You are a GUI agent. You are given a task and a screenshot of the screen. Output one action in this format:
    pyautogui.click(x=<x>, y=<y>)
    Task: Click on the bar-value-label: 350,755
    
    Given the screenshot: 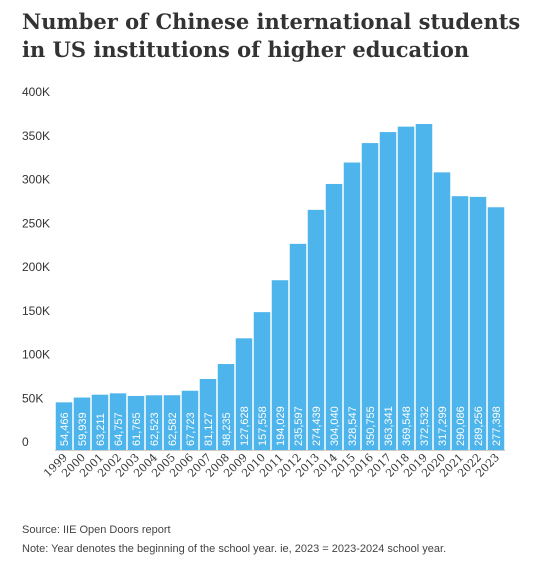 What is the action you would take?
    pyautogui.click(x=371, y=426)
    